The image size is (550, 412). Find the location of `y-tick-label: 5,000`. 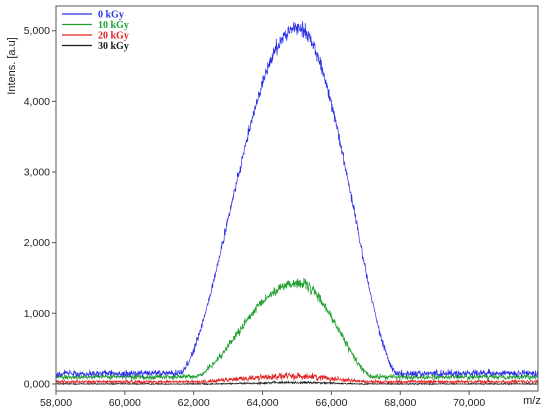

y-tick-label: 5,000 is located at coordinates (37, 31).